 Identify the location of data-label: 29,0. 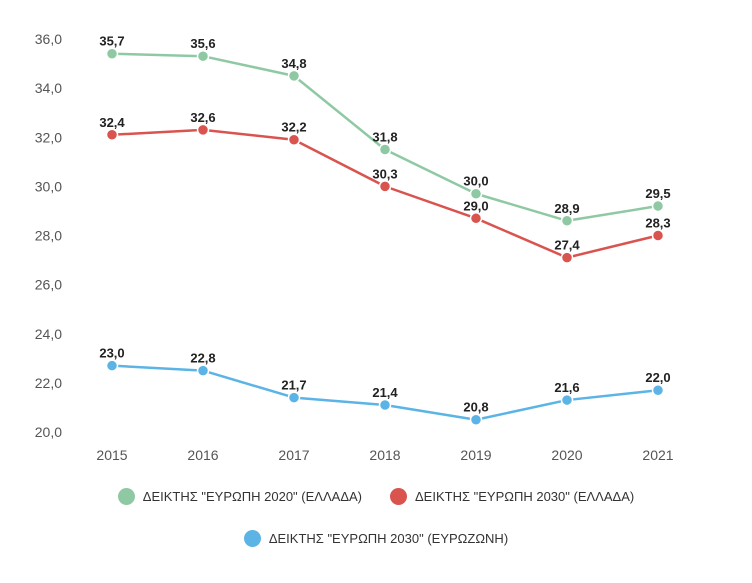
(475, 205).